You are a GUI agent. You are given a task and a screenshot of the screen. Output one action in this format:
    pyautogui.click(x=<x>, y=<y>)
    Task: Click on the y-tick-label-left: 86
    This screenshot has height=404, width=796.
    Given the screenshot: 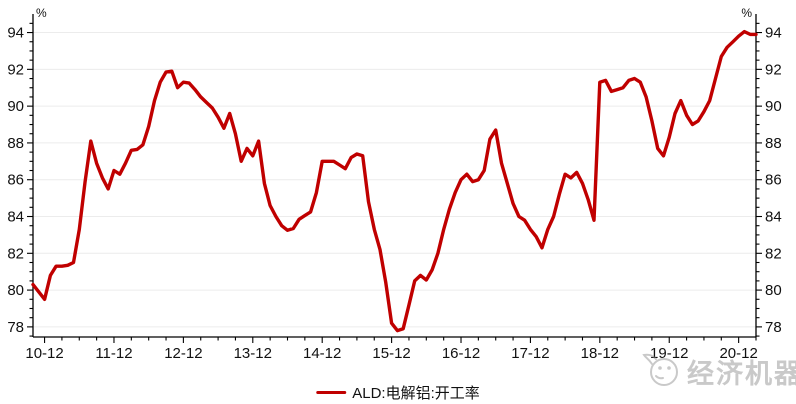 What is the action you would take?
    pyautogui.click(x=15, y=180)
    